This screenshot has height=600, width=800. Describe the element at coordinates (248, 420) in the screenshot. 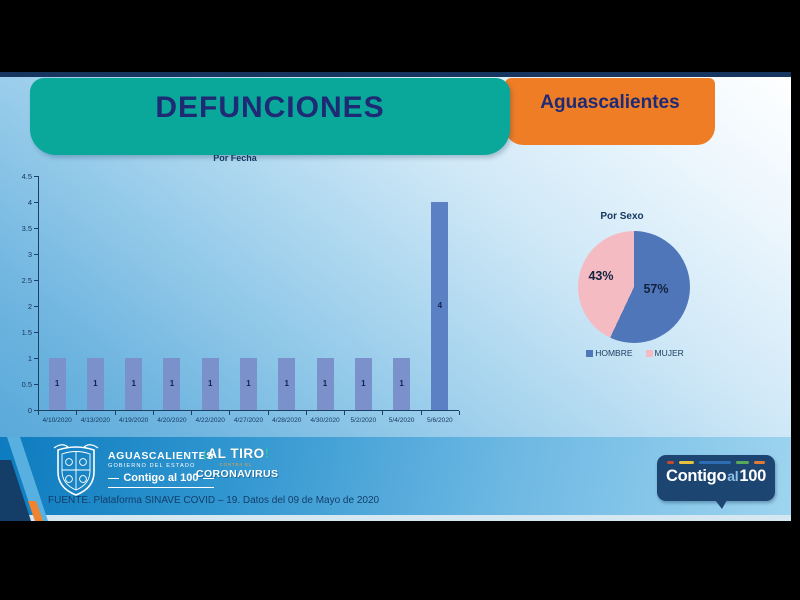

I see `x-axis-category-label: 4/27/2020` at that location.